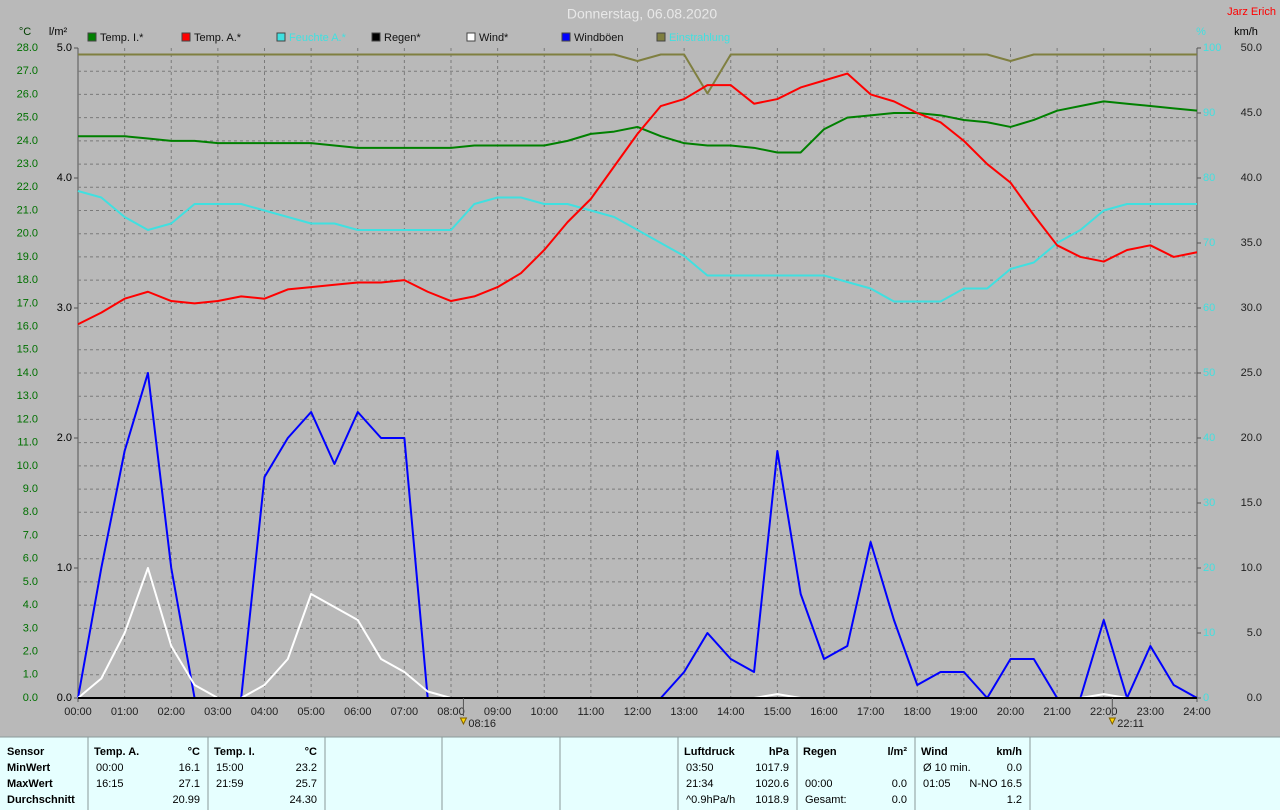  Describe the element at coordinates (1251, 308) in the screenshot. I see `y2-tick-label: 30.0` at that location.